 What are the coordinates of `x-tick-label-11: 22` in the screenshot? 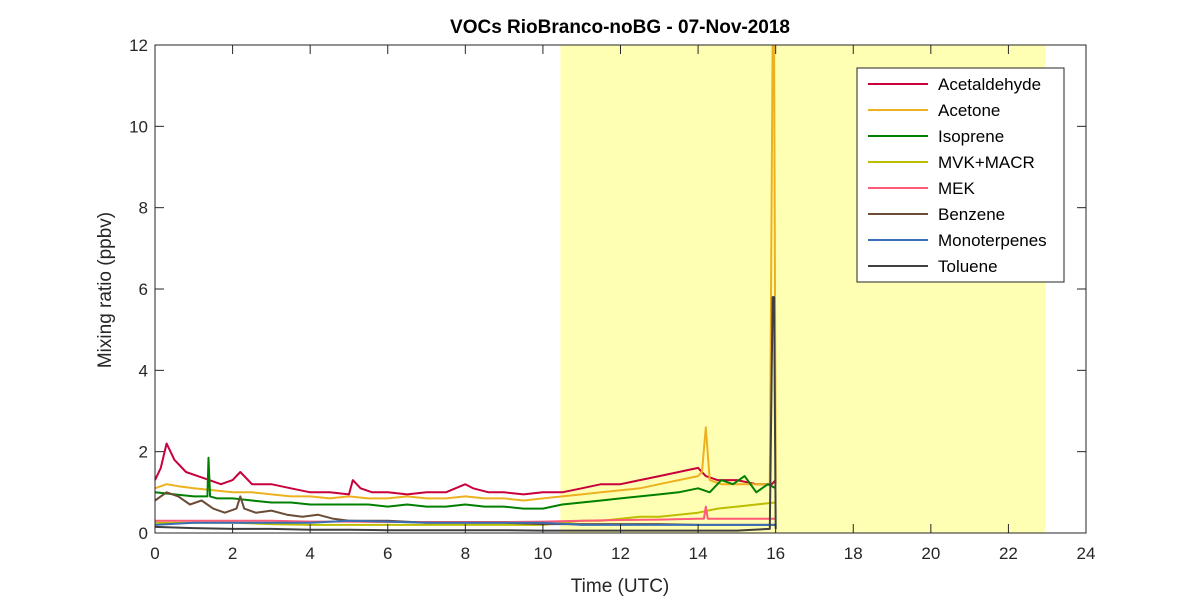 It's located at (1008, 553).